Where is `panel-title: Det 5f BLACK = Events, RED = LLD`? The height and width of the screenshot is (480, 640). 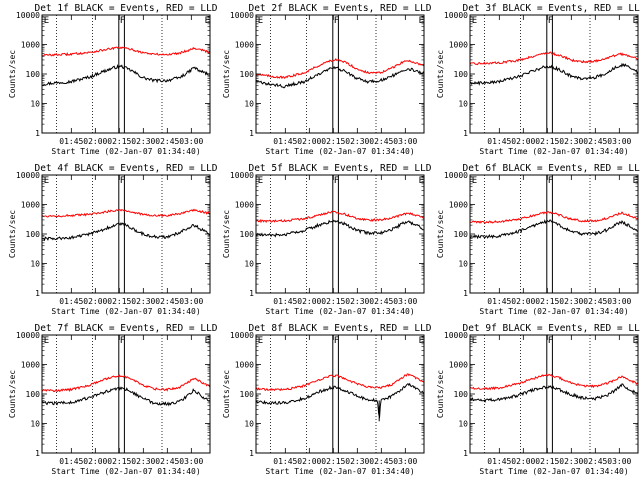 panel-title: Det 5f BLACK = Events, RED = LLD is located at coordinates (339, 168).